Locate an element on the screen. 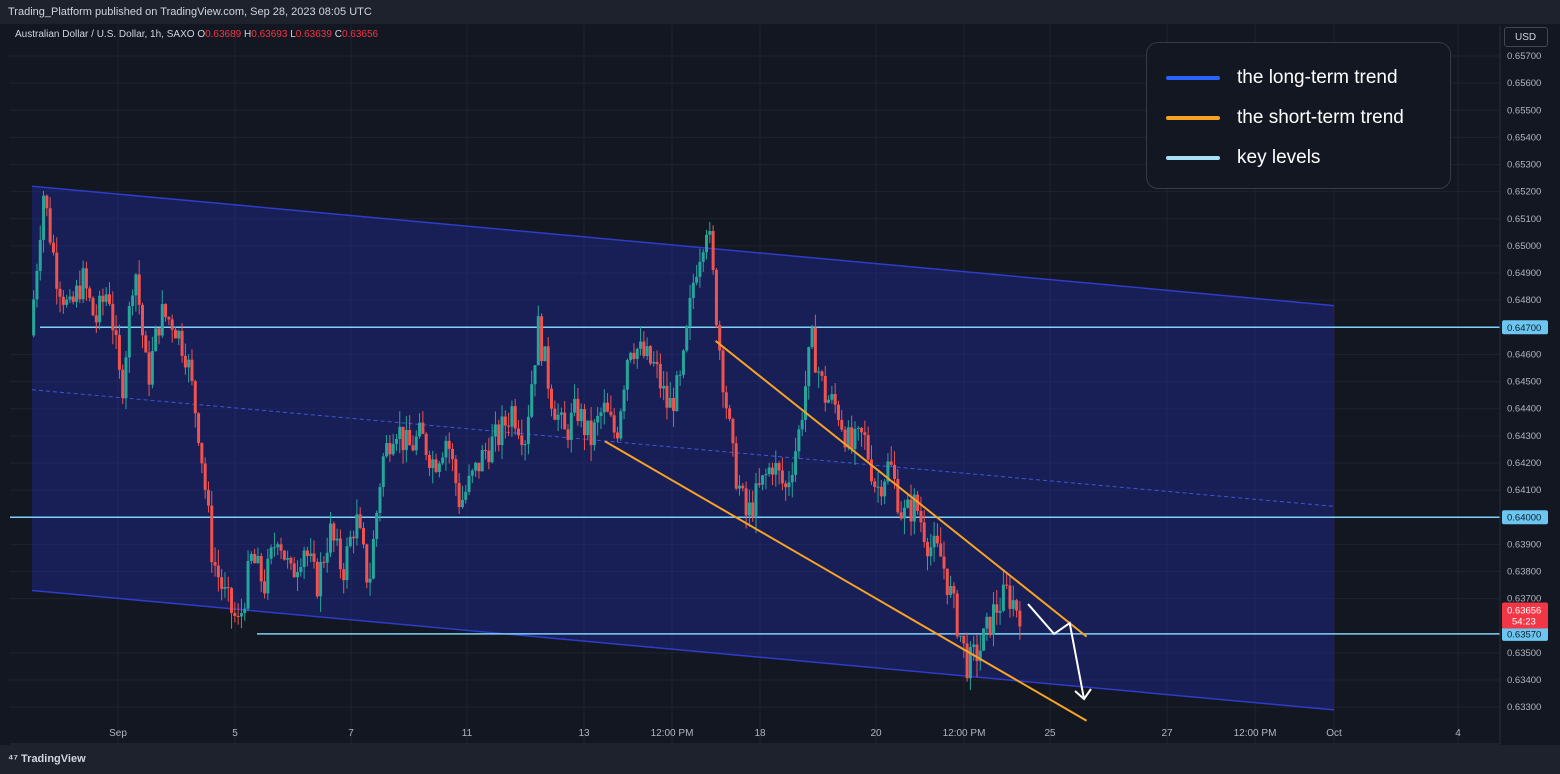 Image resolution: width=1560 pixels, height=774 pixels. y-tick-label: 0.63500 is located at coordinates (1524, 653).